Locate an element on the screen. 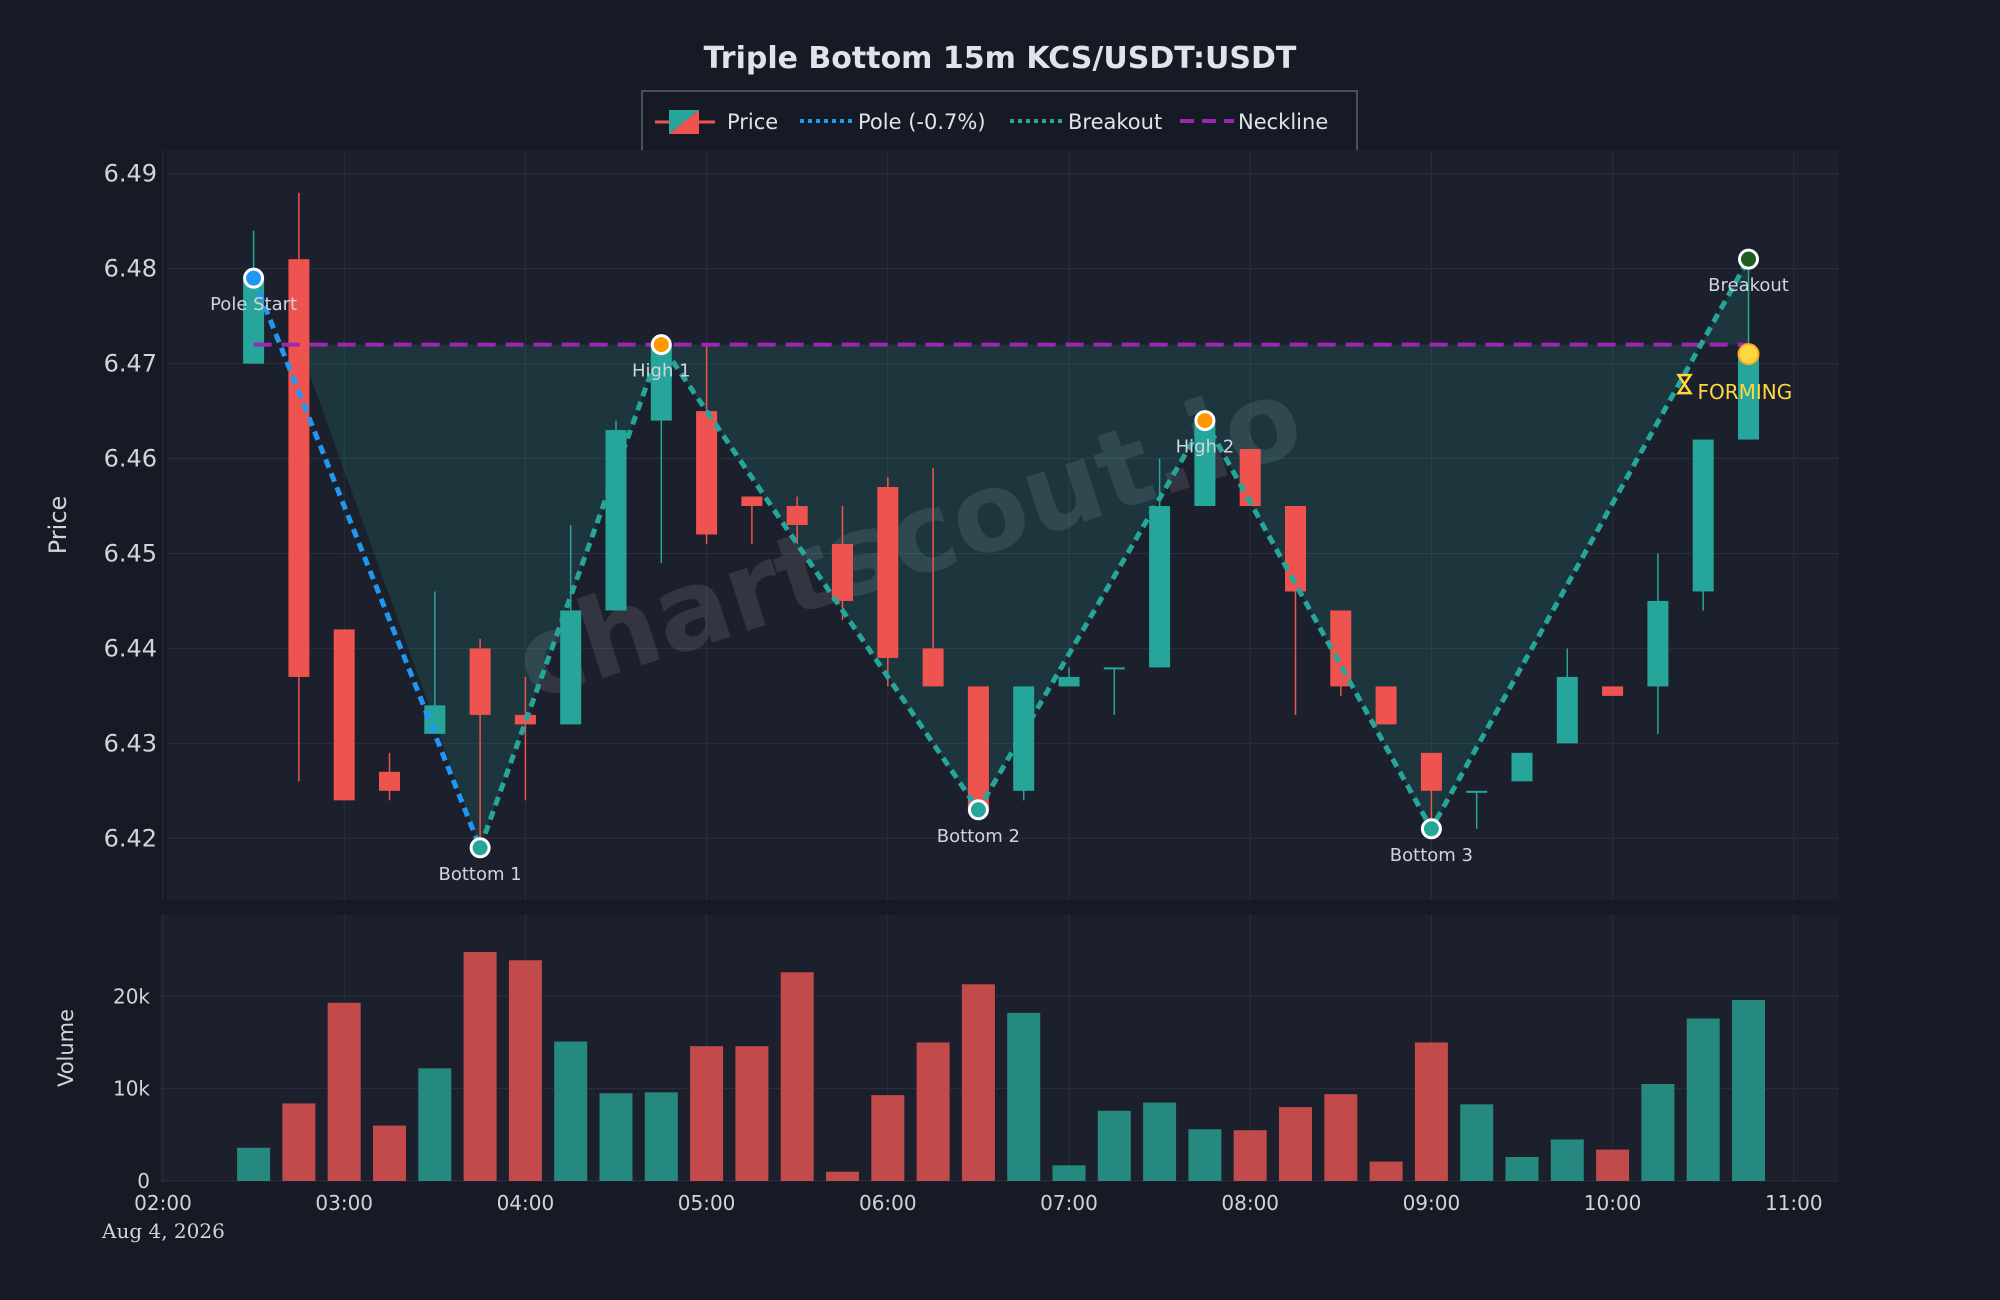  date-label: Aug 4, 2026 is located at coordinates (163, 1231).